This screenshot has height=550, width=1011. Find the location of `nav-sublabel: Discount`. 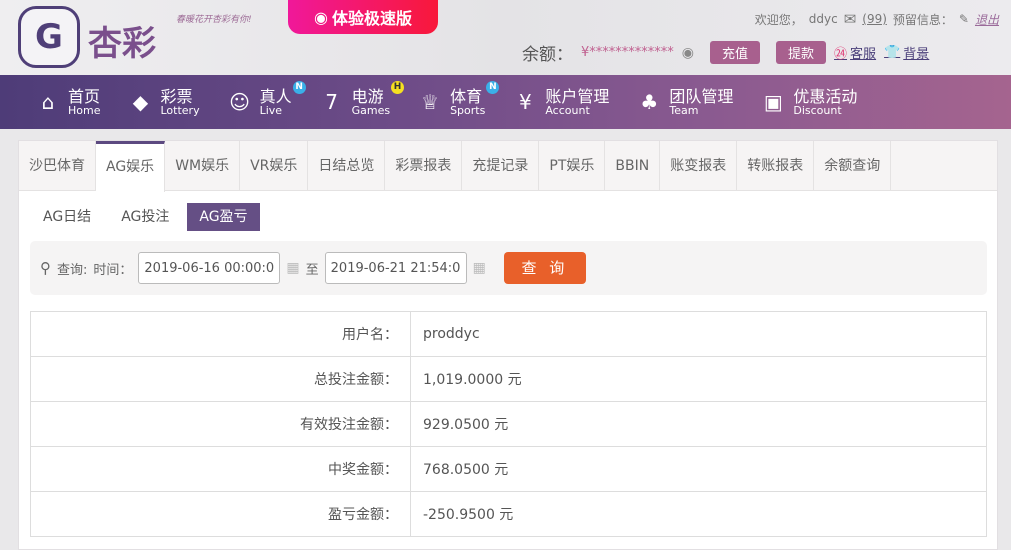

nav-sublabel: Discount is located at coordinates (817, 110).